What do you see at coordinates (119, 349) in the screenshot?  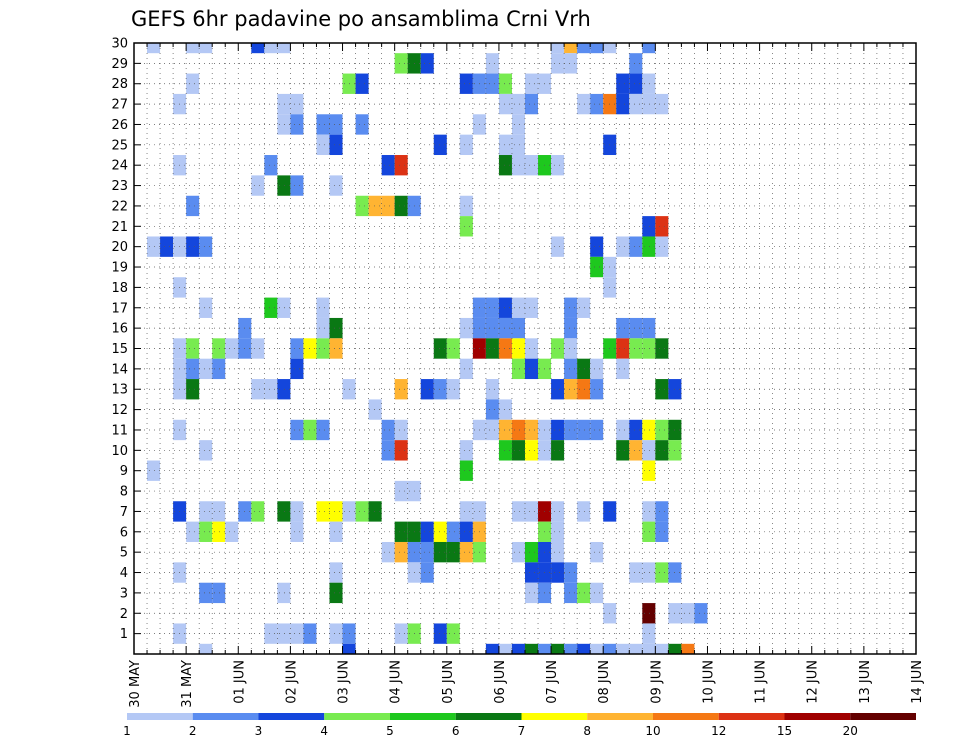 I see `y-tick-label: 15` at bounding box center [119, 349].